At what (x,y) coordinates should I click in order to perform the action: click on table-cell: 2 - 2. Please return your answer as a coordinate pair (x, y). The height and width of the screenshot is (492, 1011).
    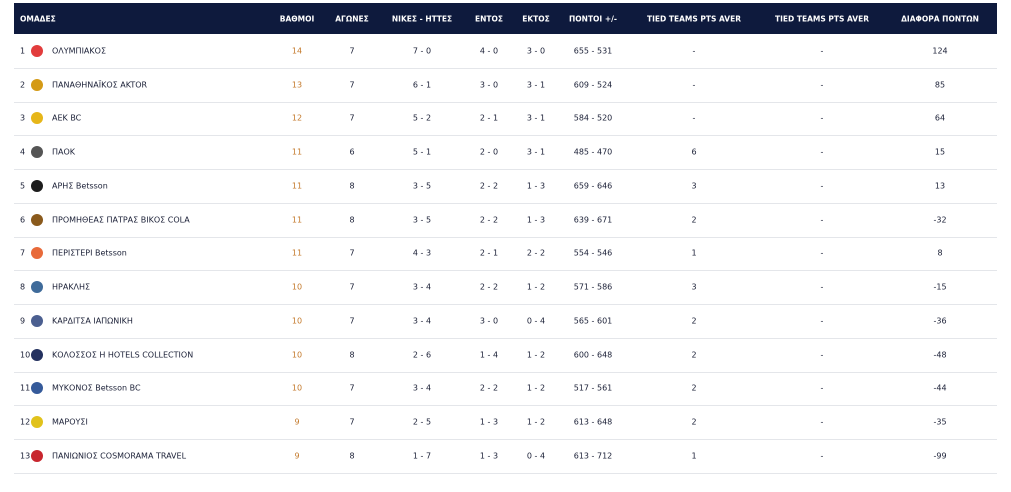
    Looking at the image, I should click on (489, 186).